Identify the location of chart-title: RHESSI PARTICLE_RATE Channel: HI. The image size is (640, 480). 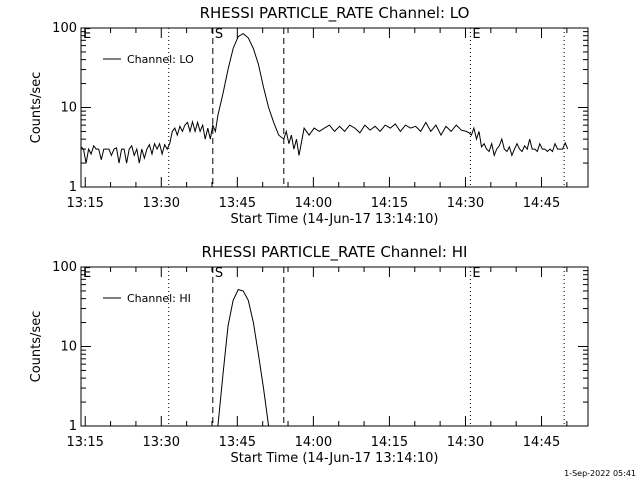
(335, 252).